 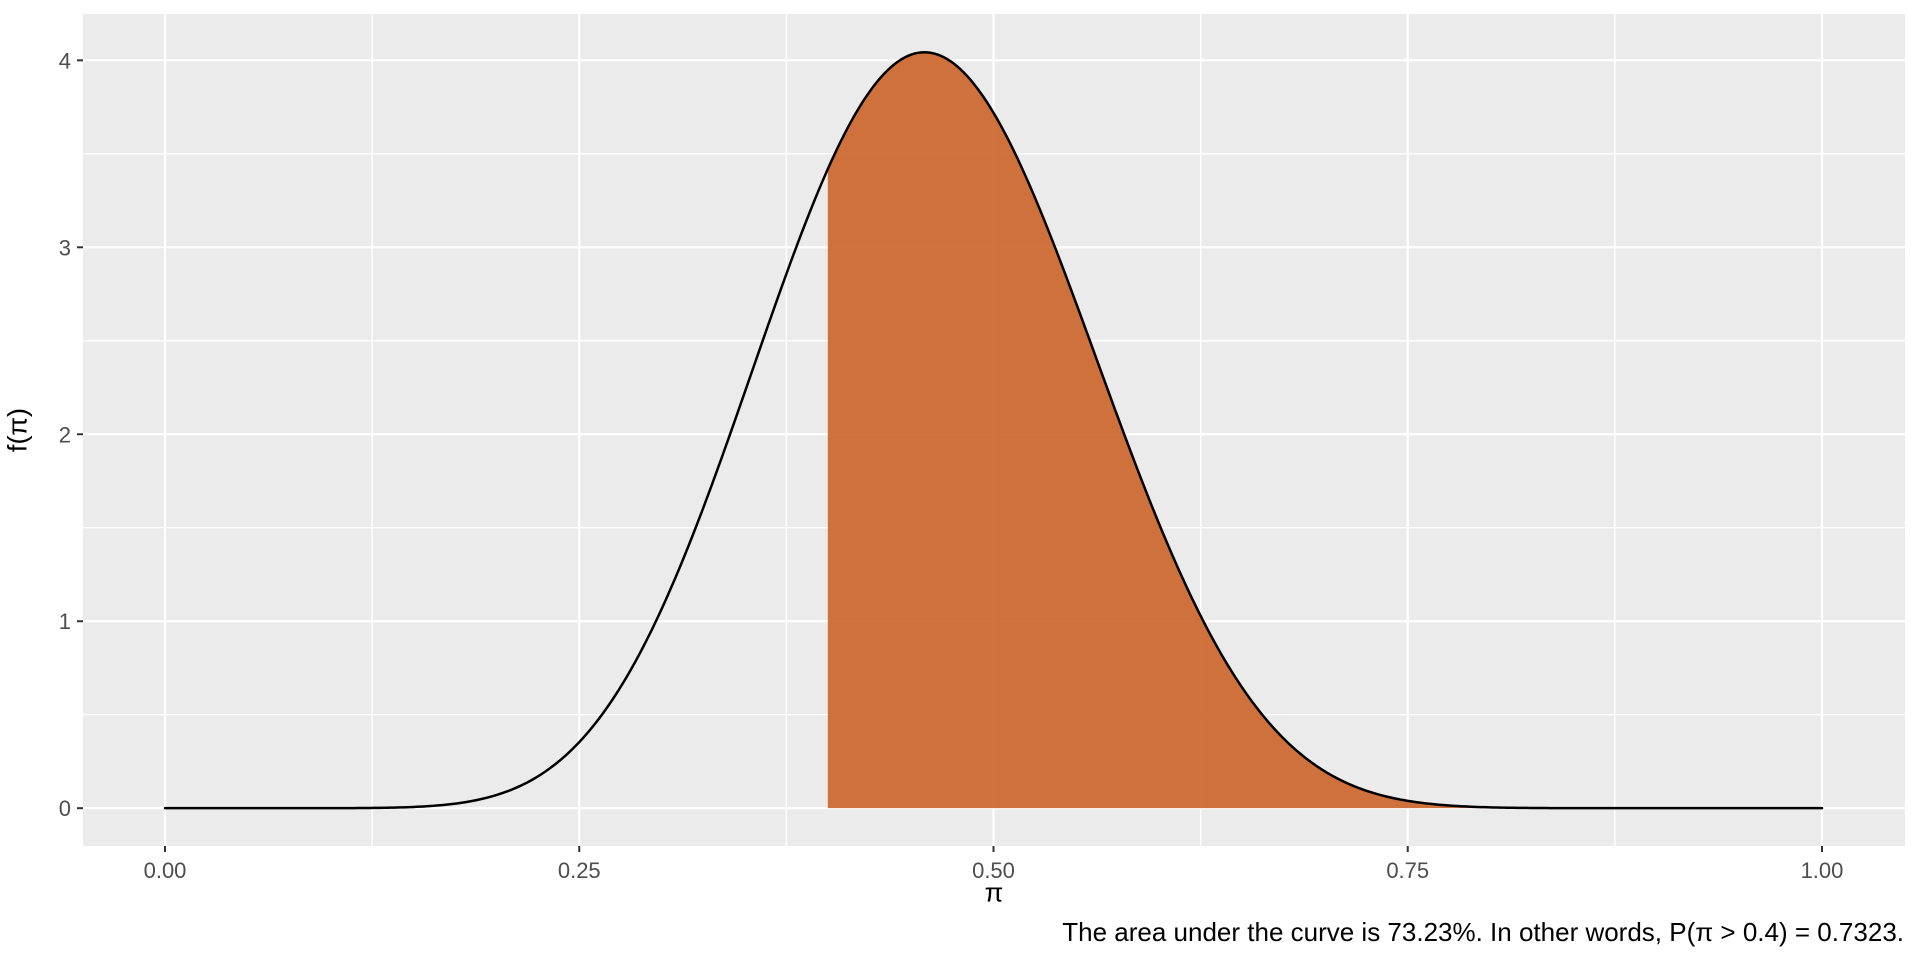 I want to click on y-axis-title: f(π), so click(x=17, y=430).